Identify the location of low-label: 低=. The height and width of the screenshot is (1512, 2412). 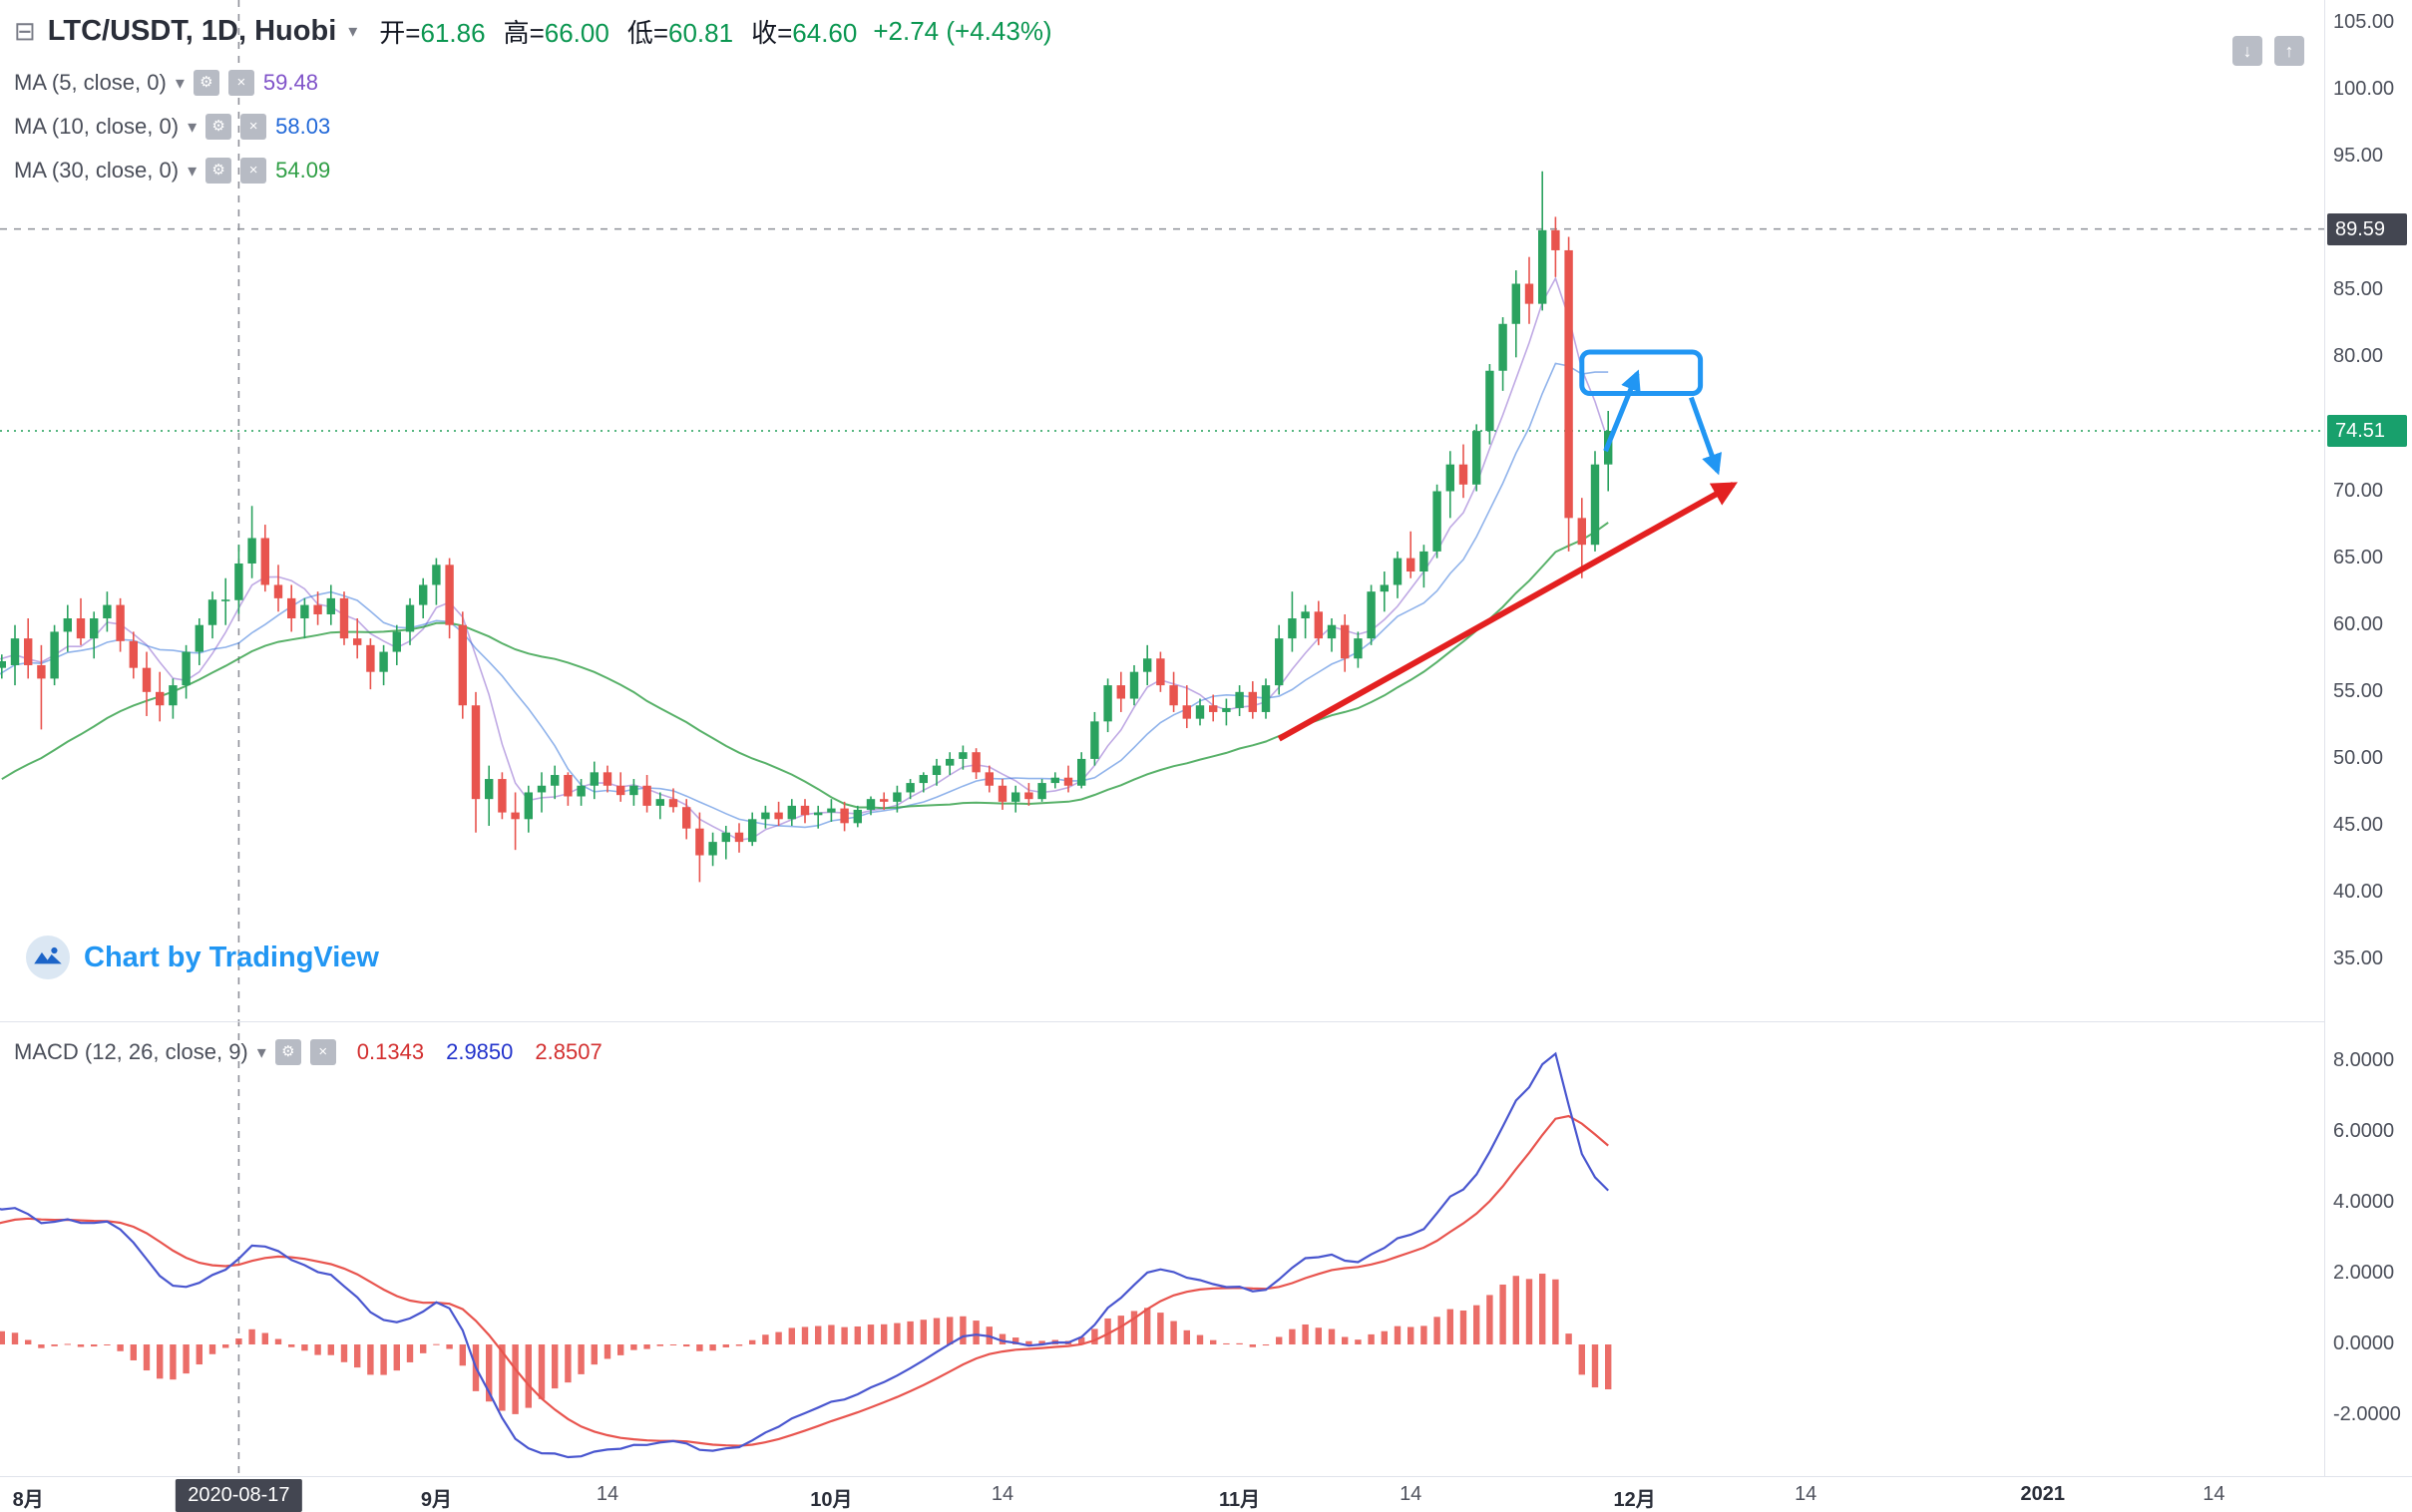
(647, 32).